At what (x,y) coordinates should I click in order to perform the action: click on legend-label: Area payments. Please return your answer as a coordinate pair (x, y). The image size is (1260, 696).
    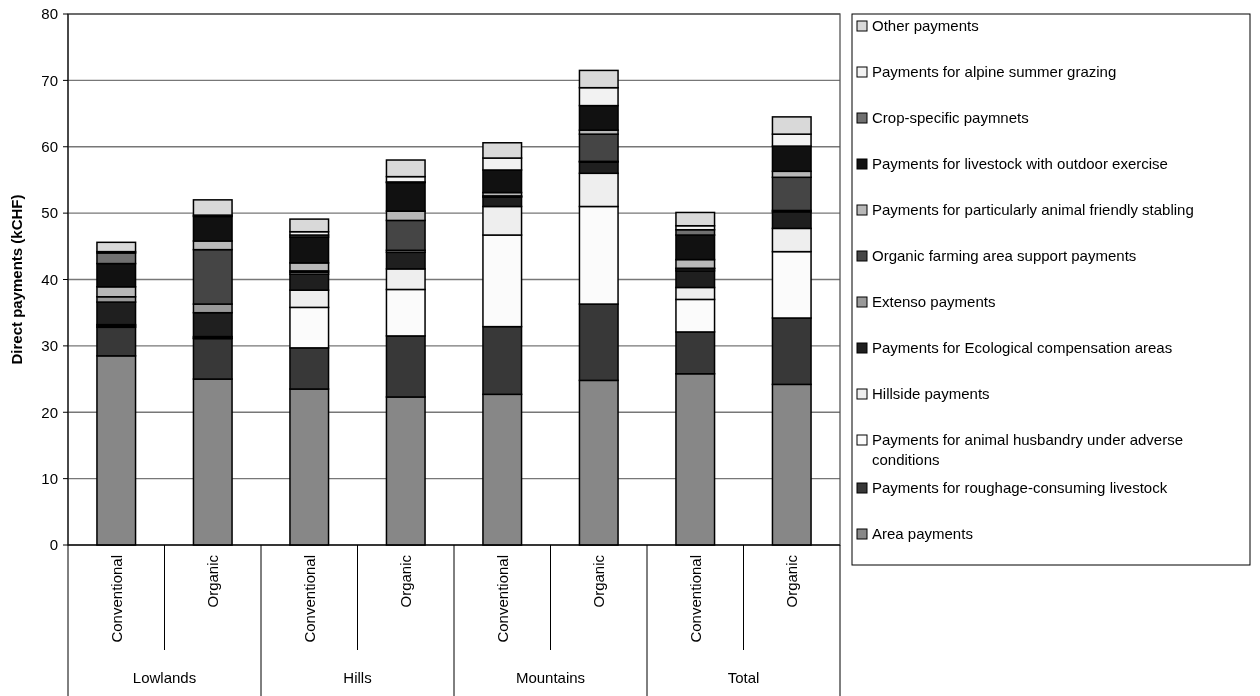
    Looking at the image, I should click on (922, 533).